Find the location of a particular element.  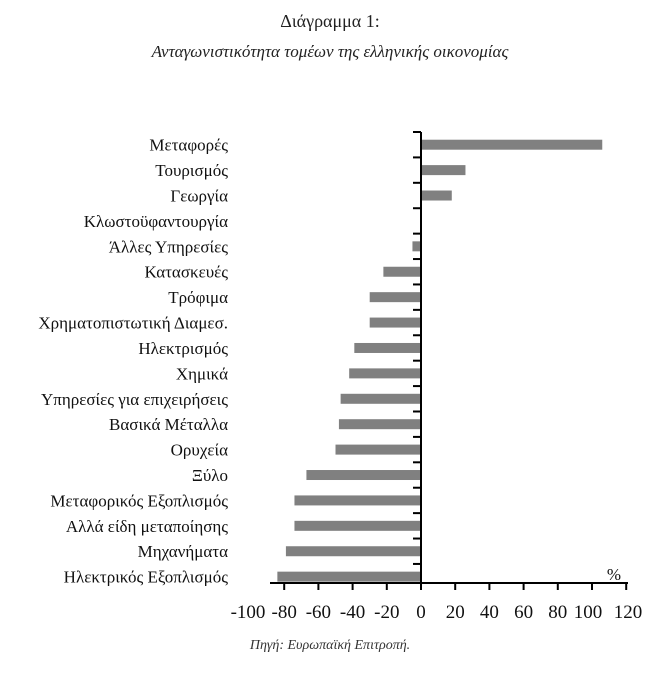

category-label: Ορυχεία is located at coordinates (199, 450).